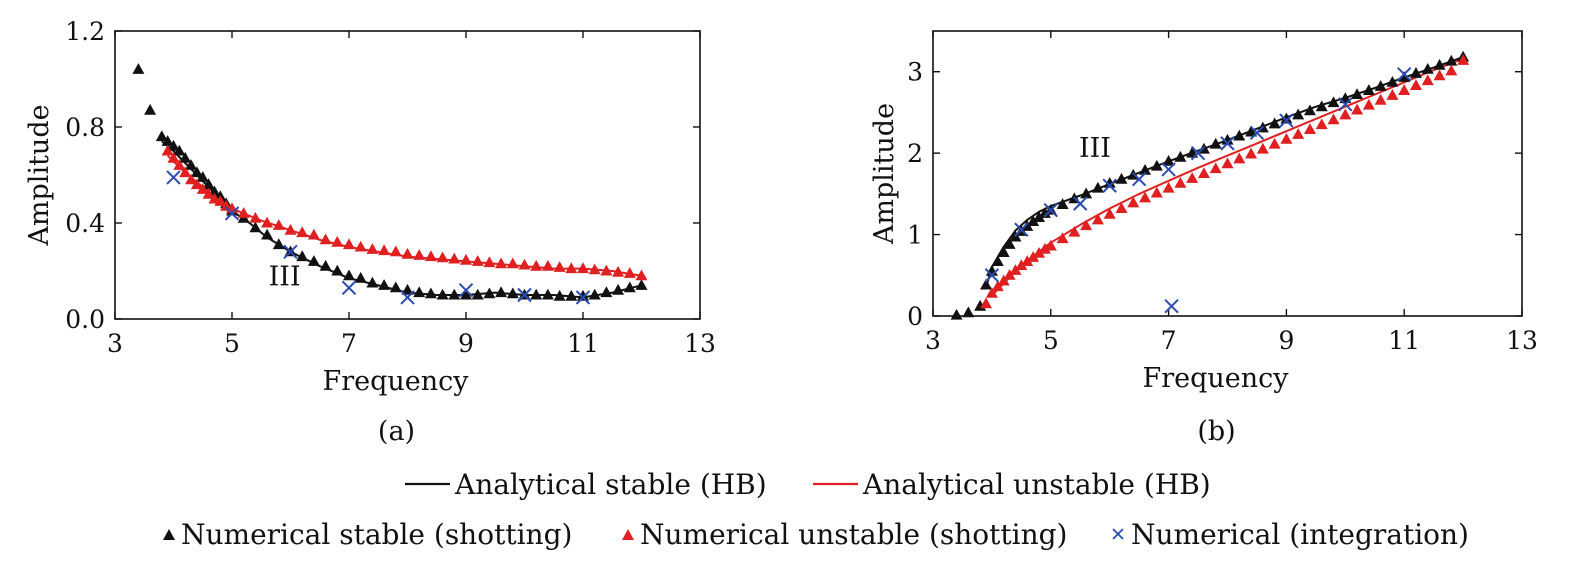  What do you see at coordinates (85, 319) in the screenshot?
I see `y-tick-label: 0.0` at bounding box center [85, 319].